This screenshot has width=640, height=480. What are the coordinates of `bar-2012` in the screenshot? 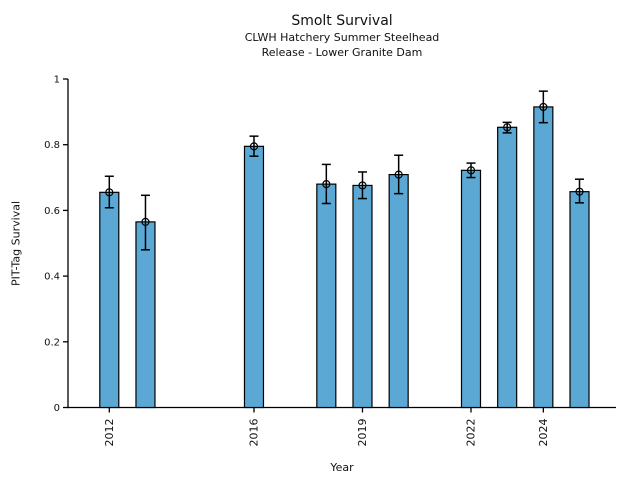 It's located at (109, 300).